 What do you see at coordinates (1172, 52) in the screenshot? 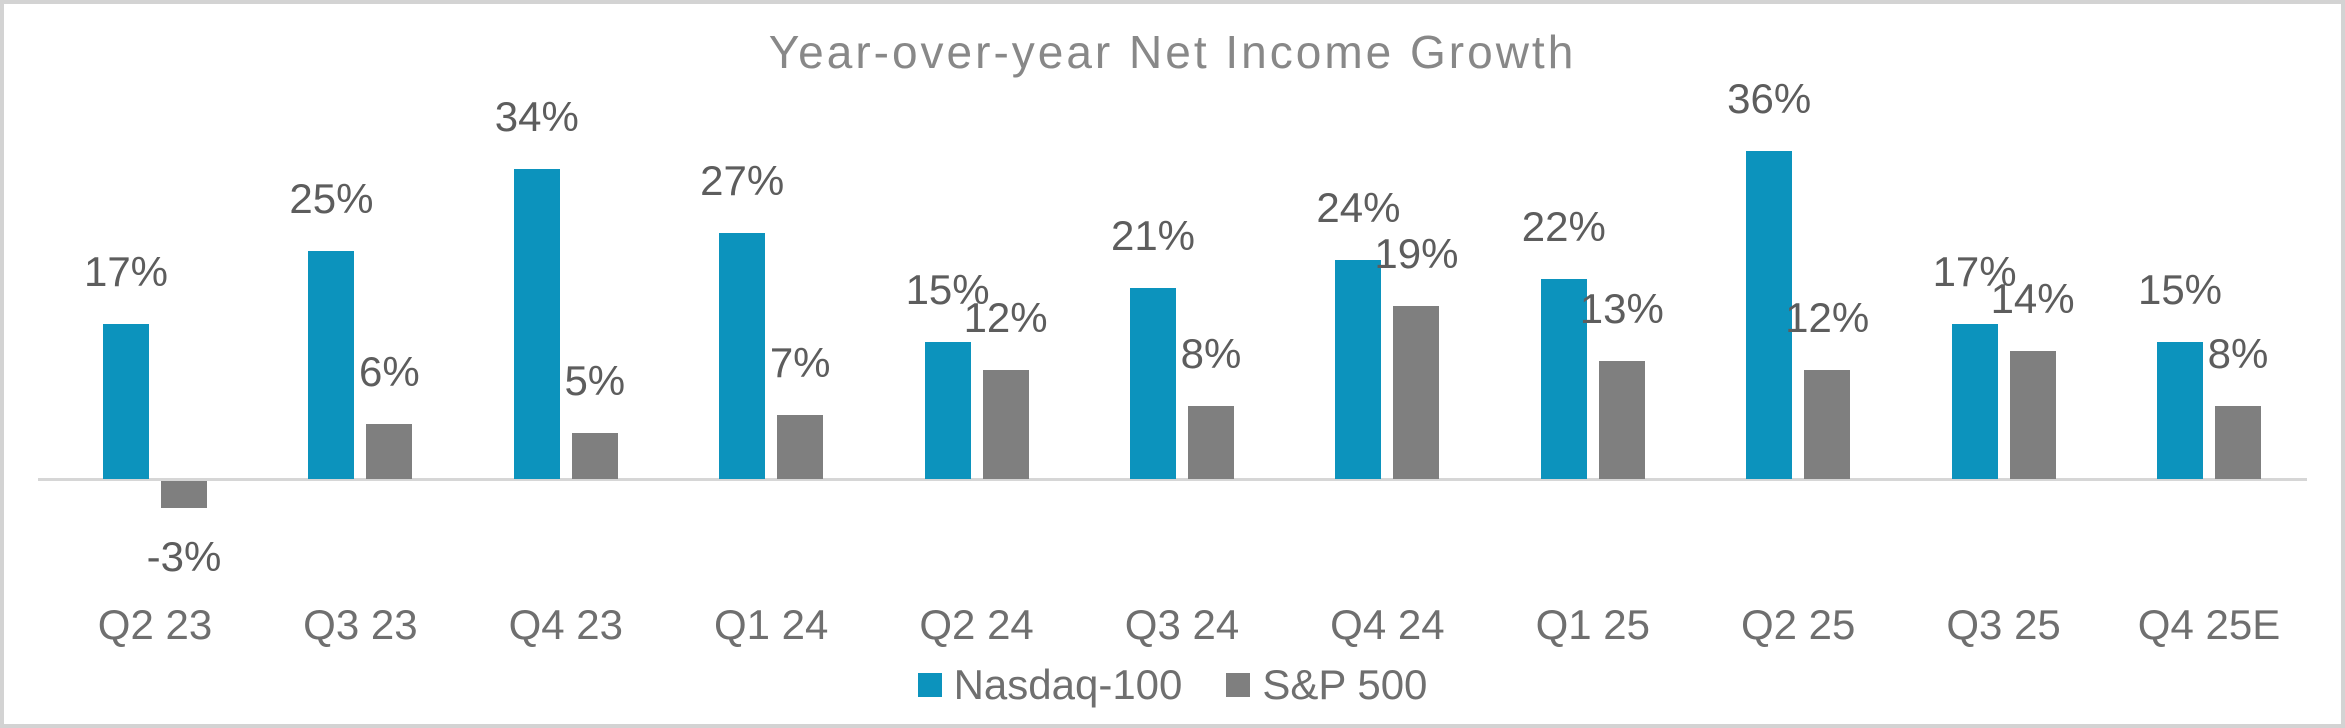
I see `chart-title: Year-over-year Net Income Growth` at bounding box center [1172, 52].